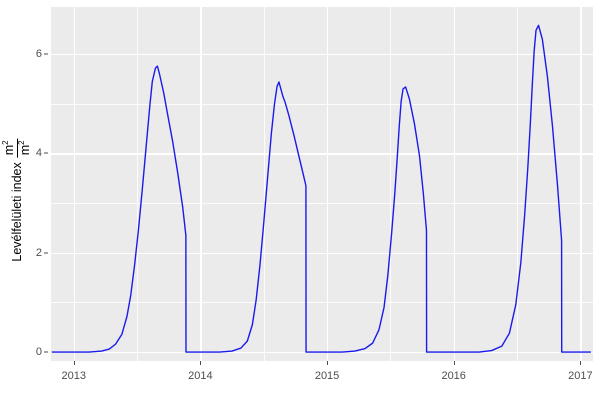 This screenshot has height=400, width=600. Describe the element at coordinates (27, 200) in the screenshot. I see `y-axis-tick-labels: 0 2 4 6` at that location.